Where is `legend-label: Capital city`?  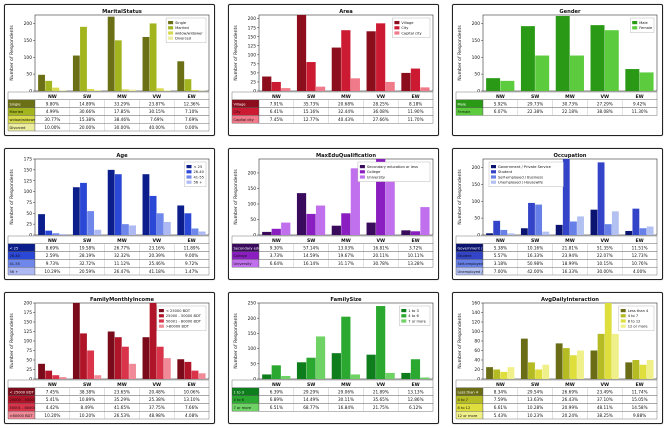
legend-label: Capital city is located at coordinates (411, 33).